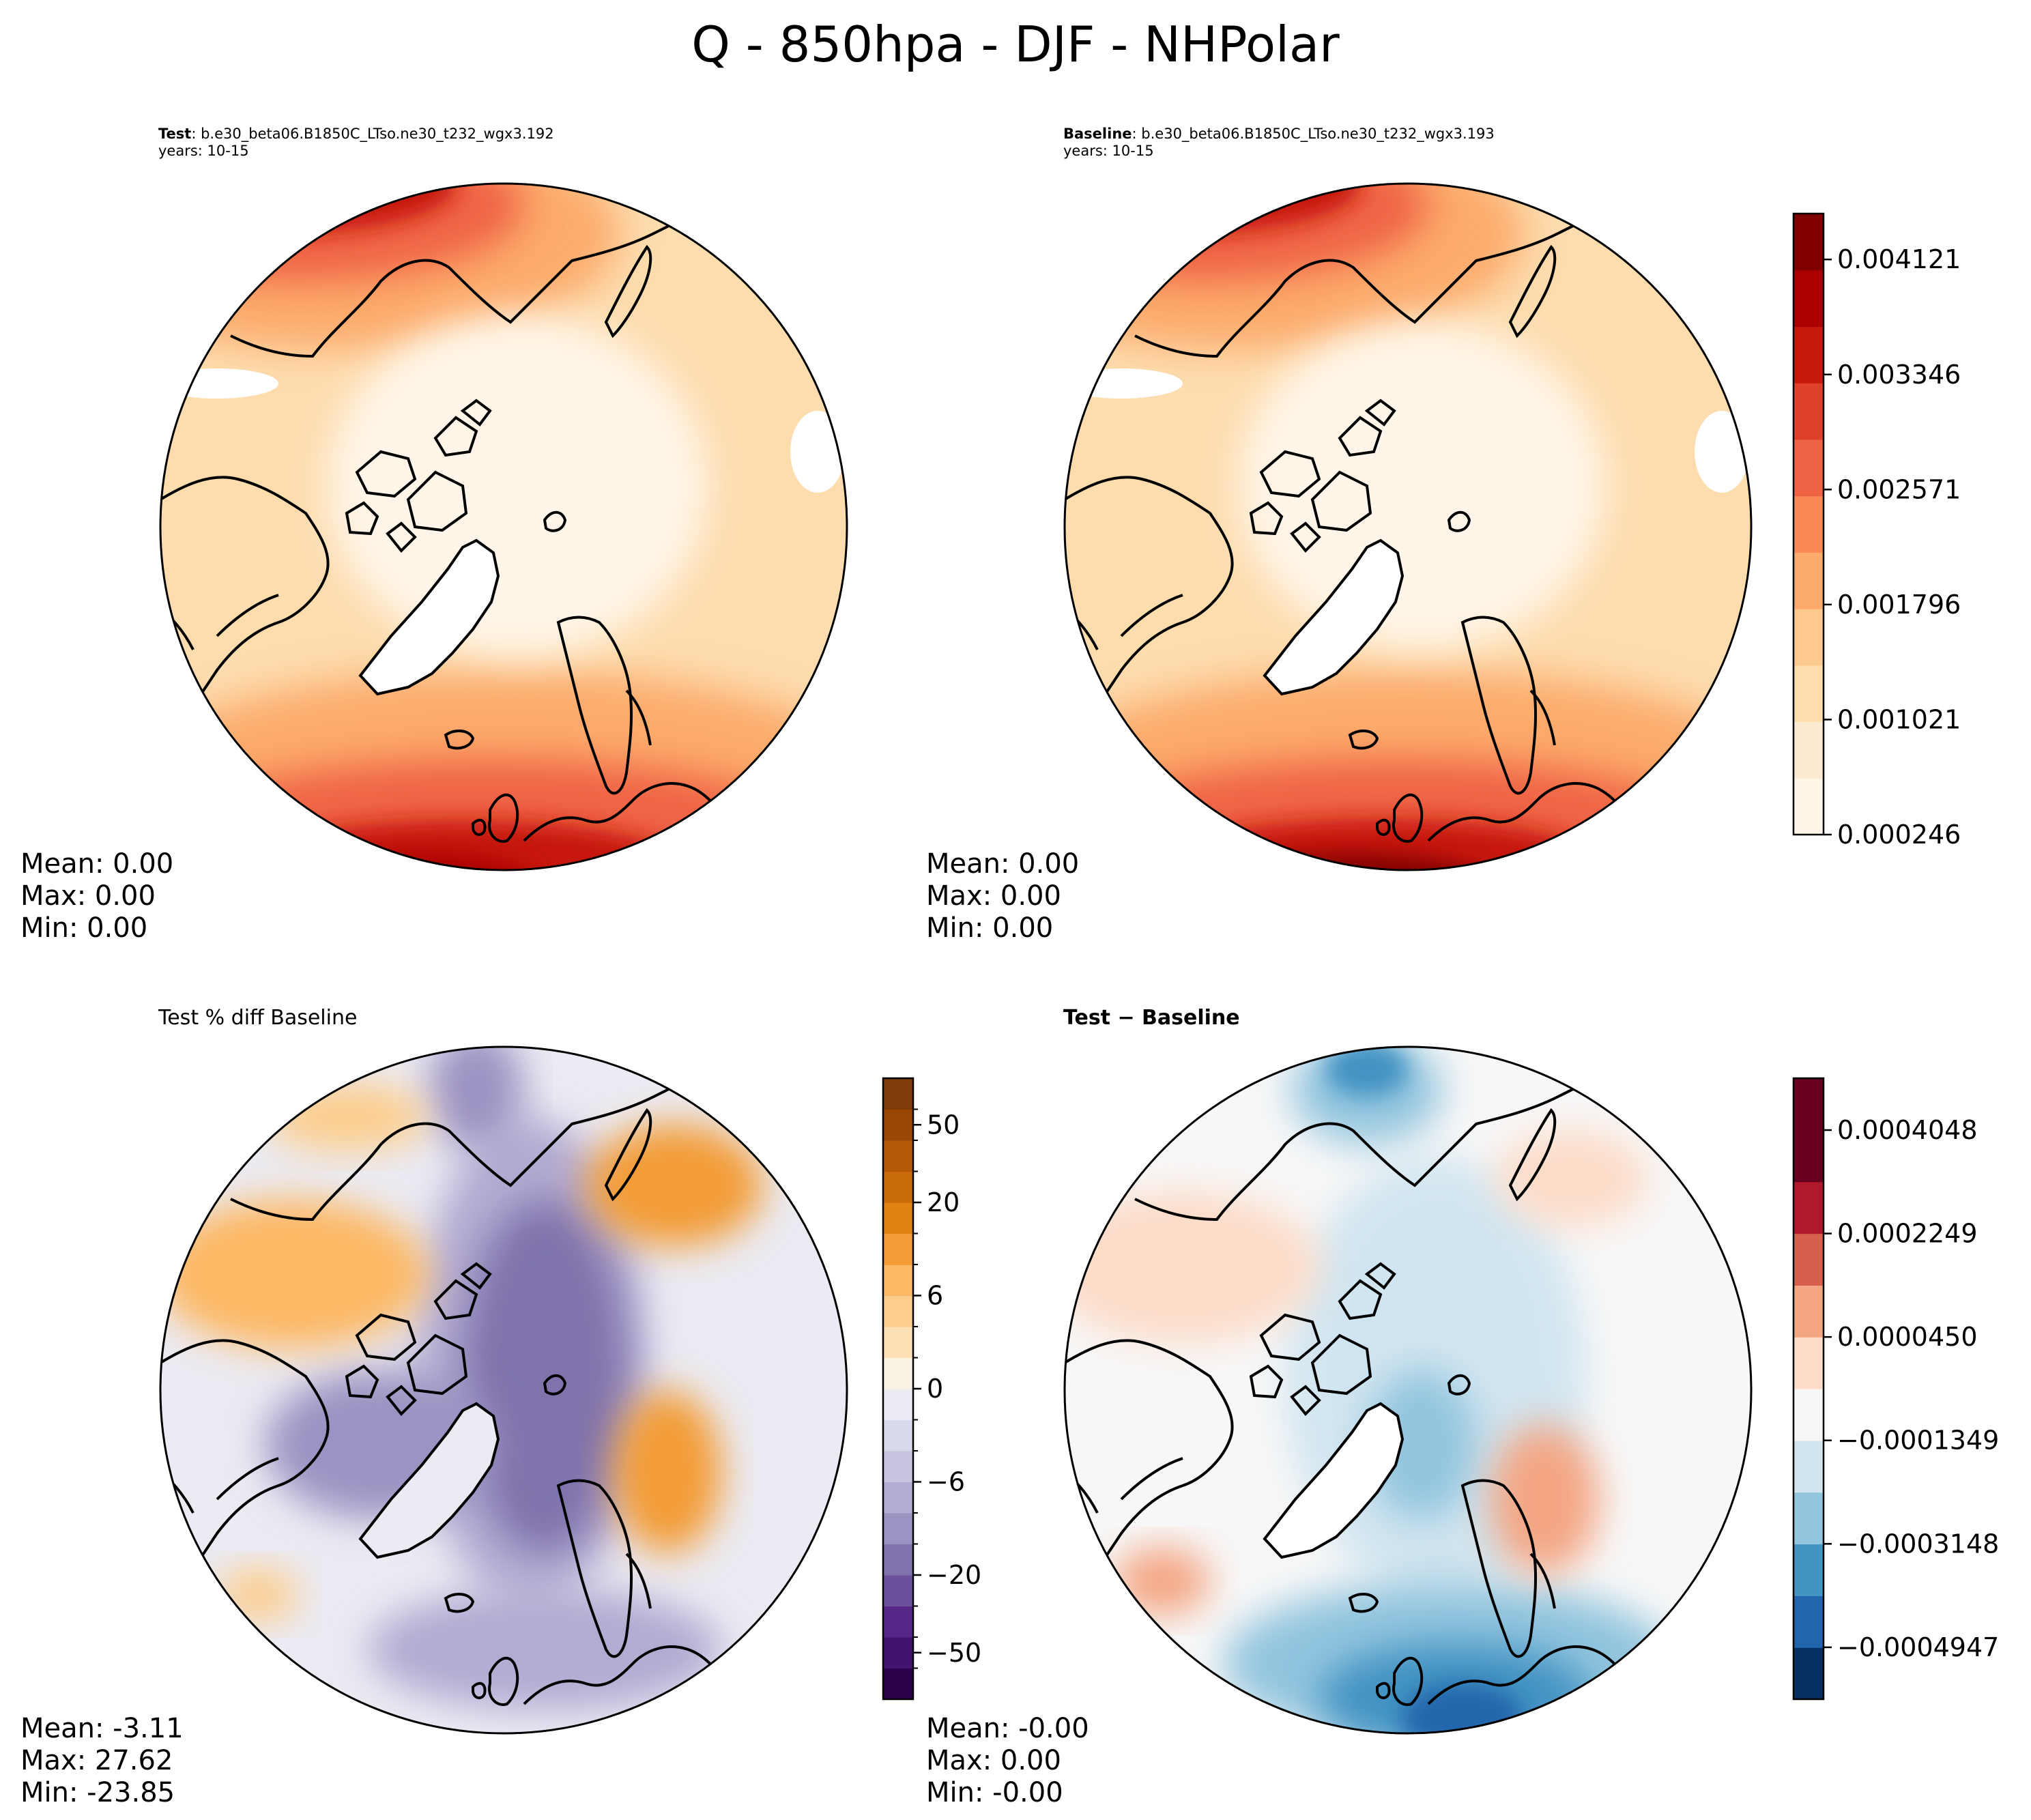 The image size is (2031, 1820). I want to click on diff-stats: Mean: -0.00 Max: 0.00 Min: -0.00, so click(1007, 1761).